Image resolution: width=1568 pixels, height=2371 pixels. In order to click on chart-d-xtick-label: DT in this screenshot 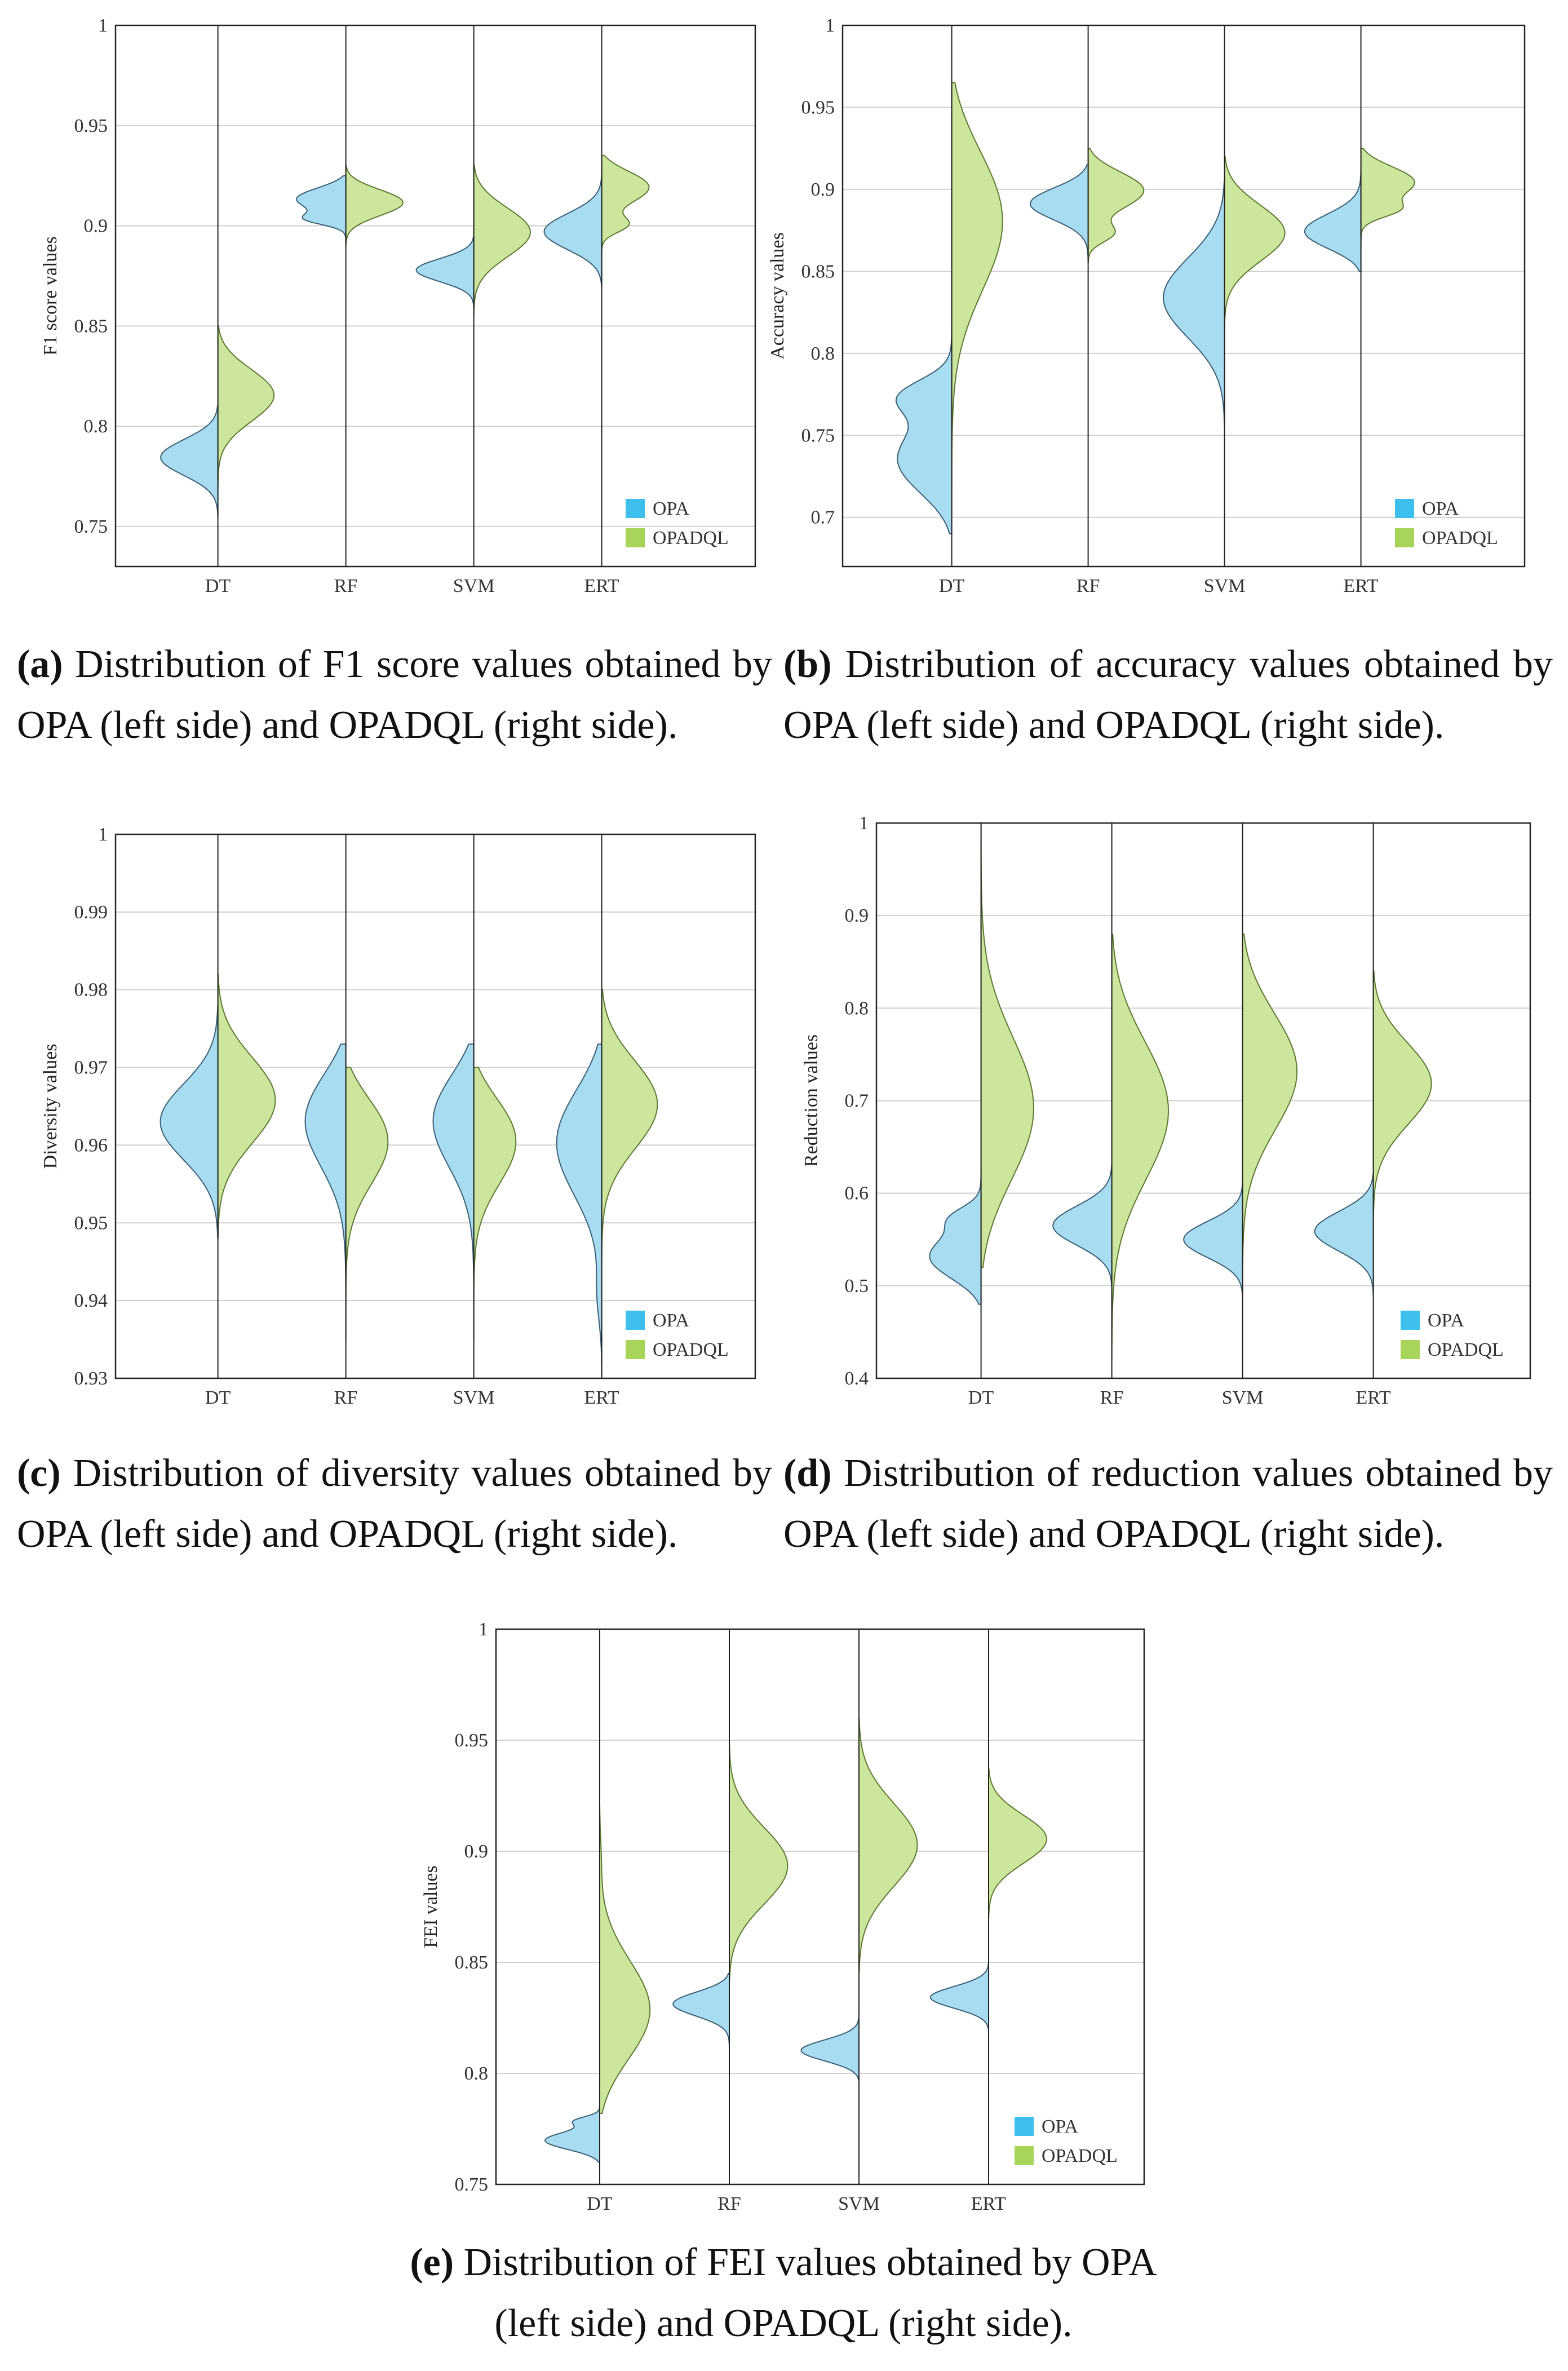, I will do `click(981, 1397)`.